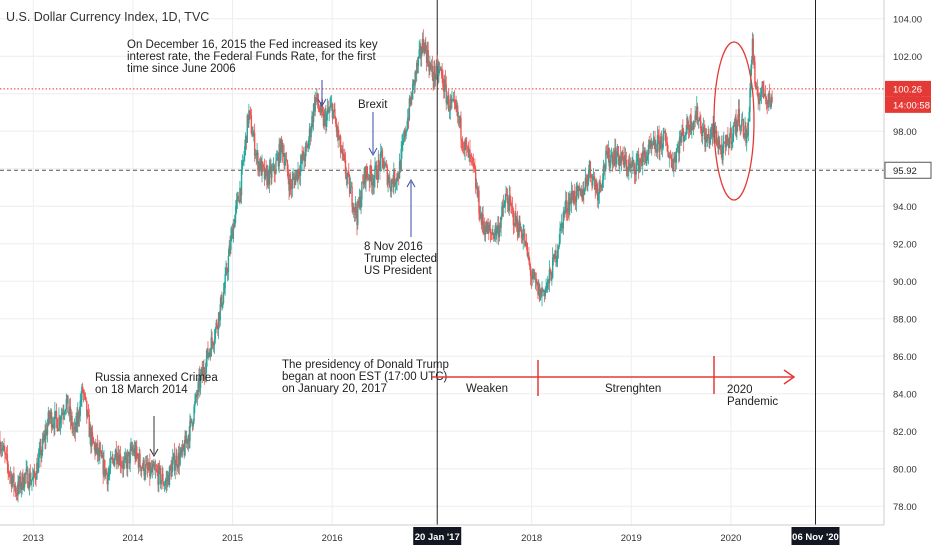  What do you see at coordinates (905, 432) in the screenshot?
I see `y-tick-label: 82.00` at bounding box center [905, 432].